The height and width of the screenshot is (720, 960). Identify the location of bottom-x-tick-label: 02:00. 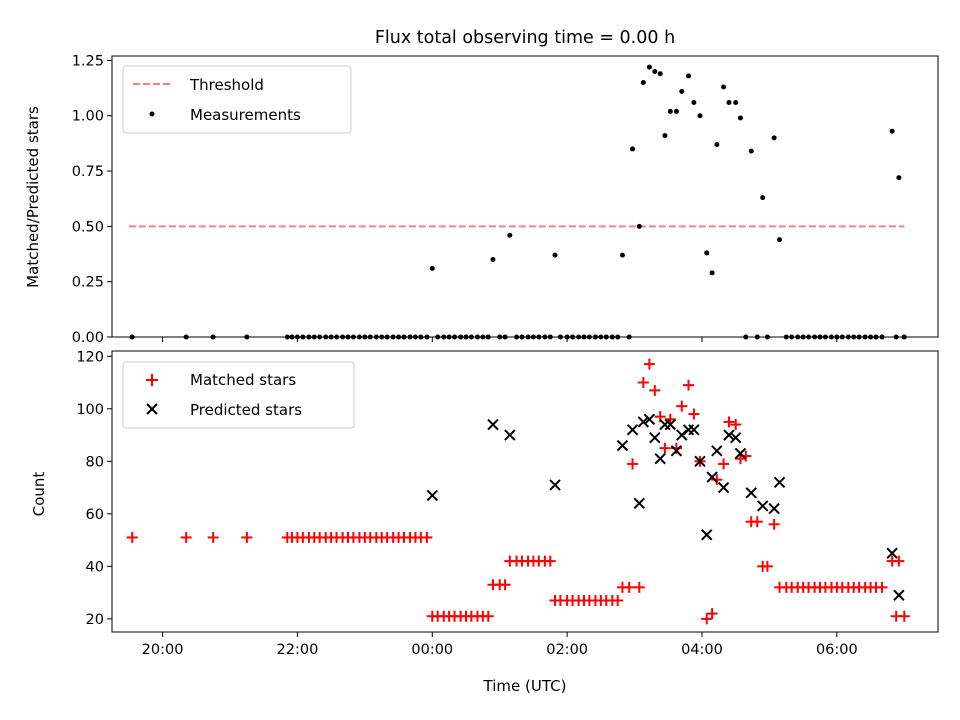
(567, 650).